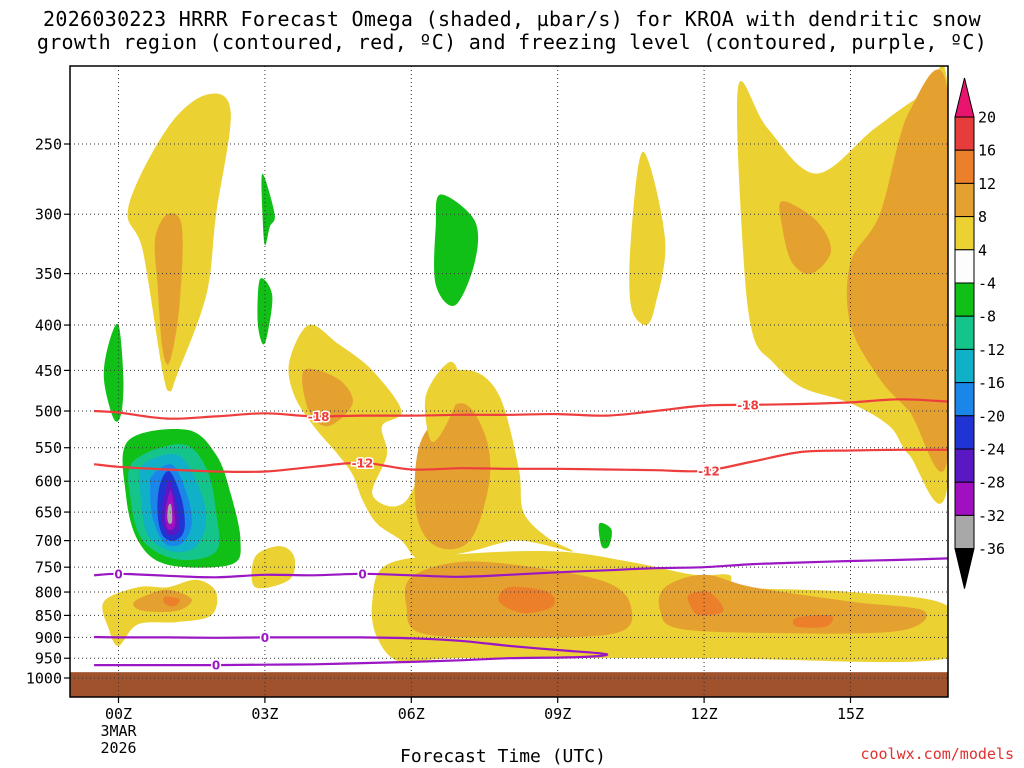 This screenshot has width=1024, height=768. What do you see at coordinates (171, 601) in the screenshot?
I see `omega-region-rise-d-max` at bounding box center [171, 601].